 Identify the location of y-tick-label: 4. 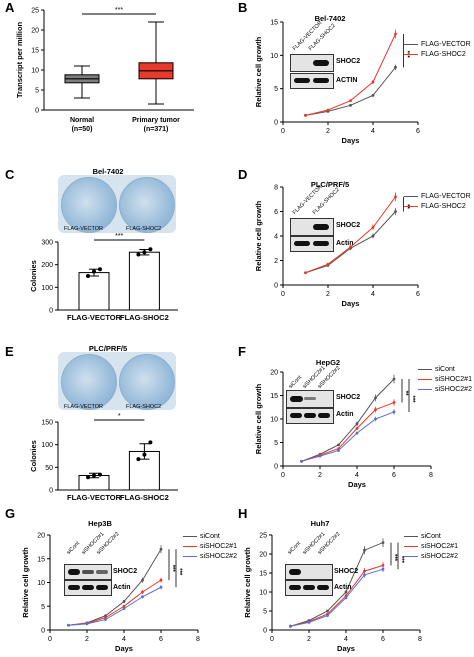
(276, 237).